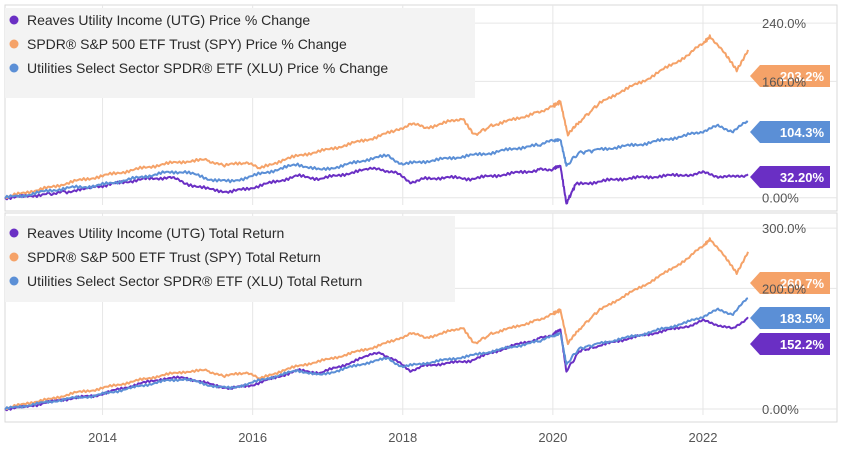  I want to click on x-tick-label: 2016, so click(252, 437).